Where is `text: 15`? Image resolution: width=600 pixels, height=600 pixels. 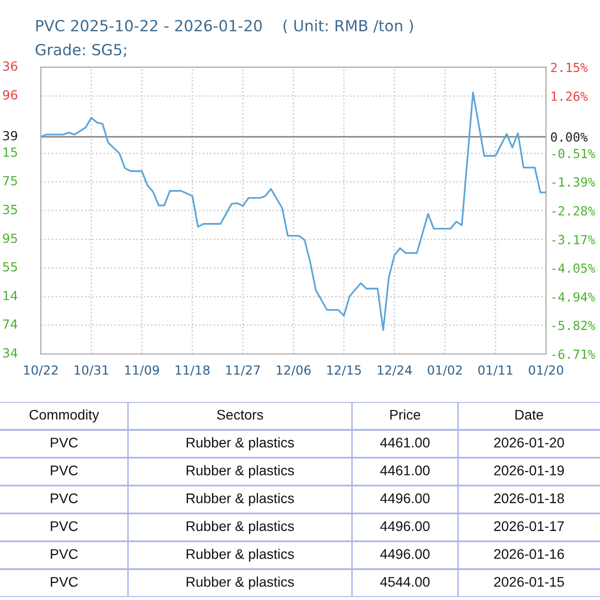
text: 15 is located at coordinates (10, 152).